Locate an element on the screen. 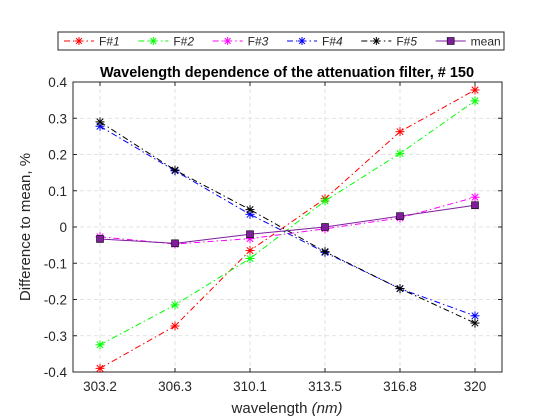 The image size is (560, 420). legend-entry: F#3 is located at coordinates (240, 42).